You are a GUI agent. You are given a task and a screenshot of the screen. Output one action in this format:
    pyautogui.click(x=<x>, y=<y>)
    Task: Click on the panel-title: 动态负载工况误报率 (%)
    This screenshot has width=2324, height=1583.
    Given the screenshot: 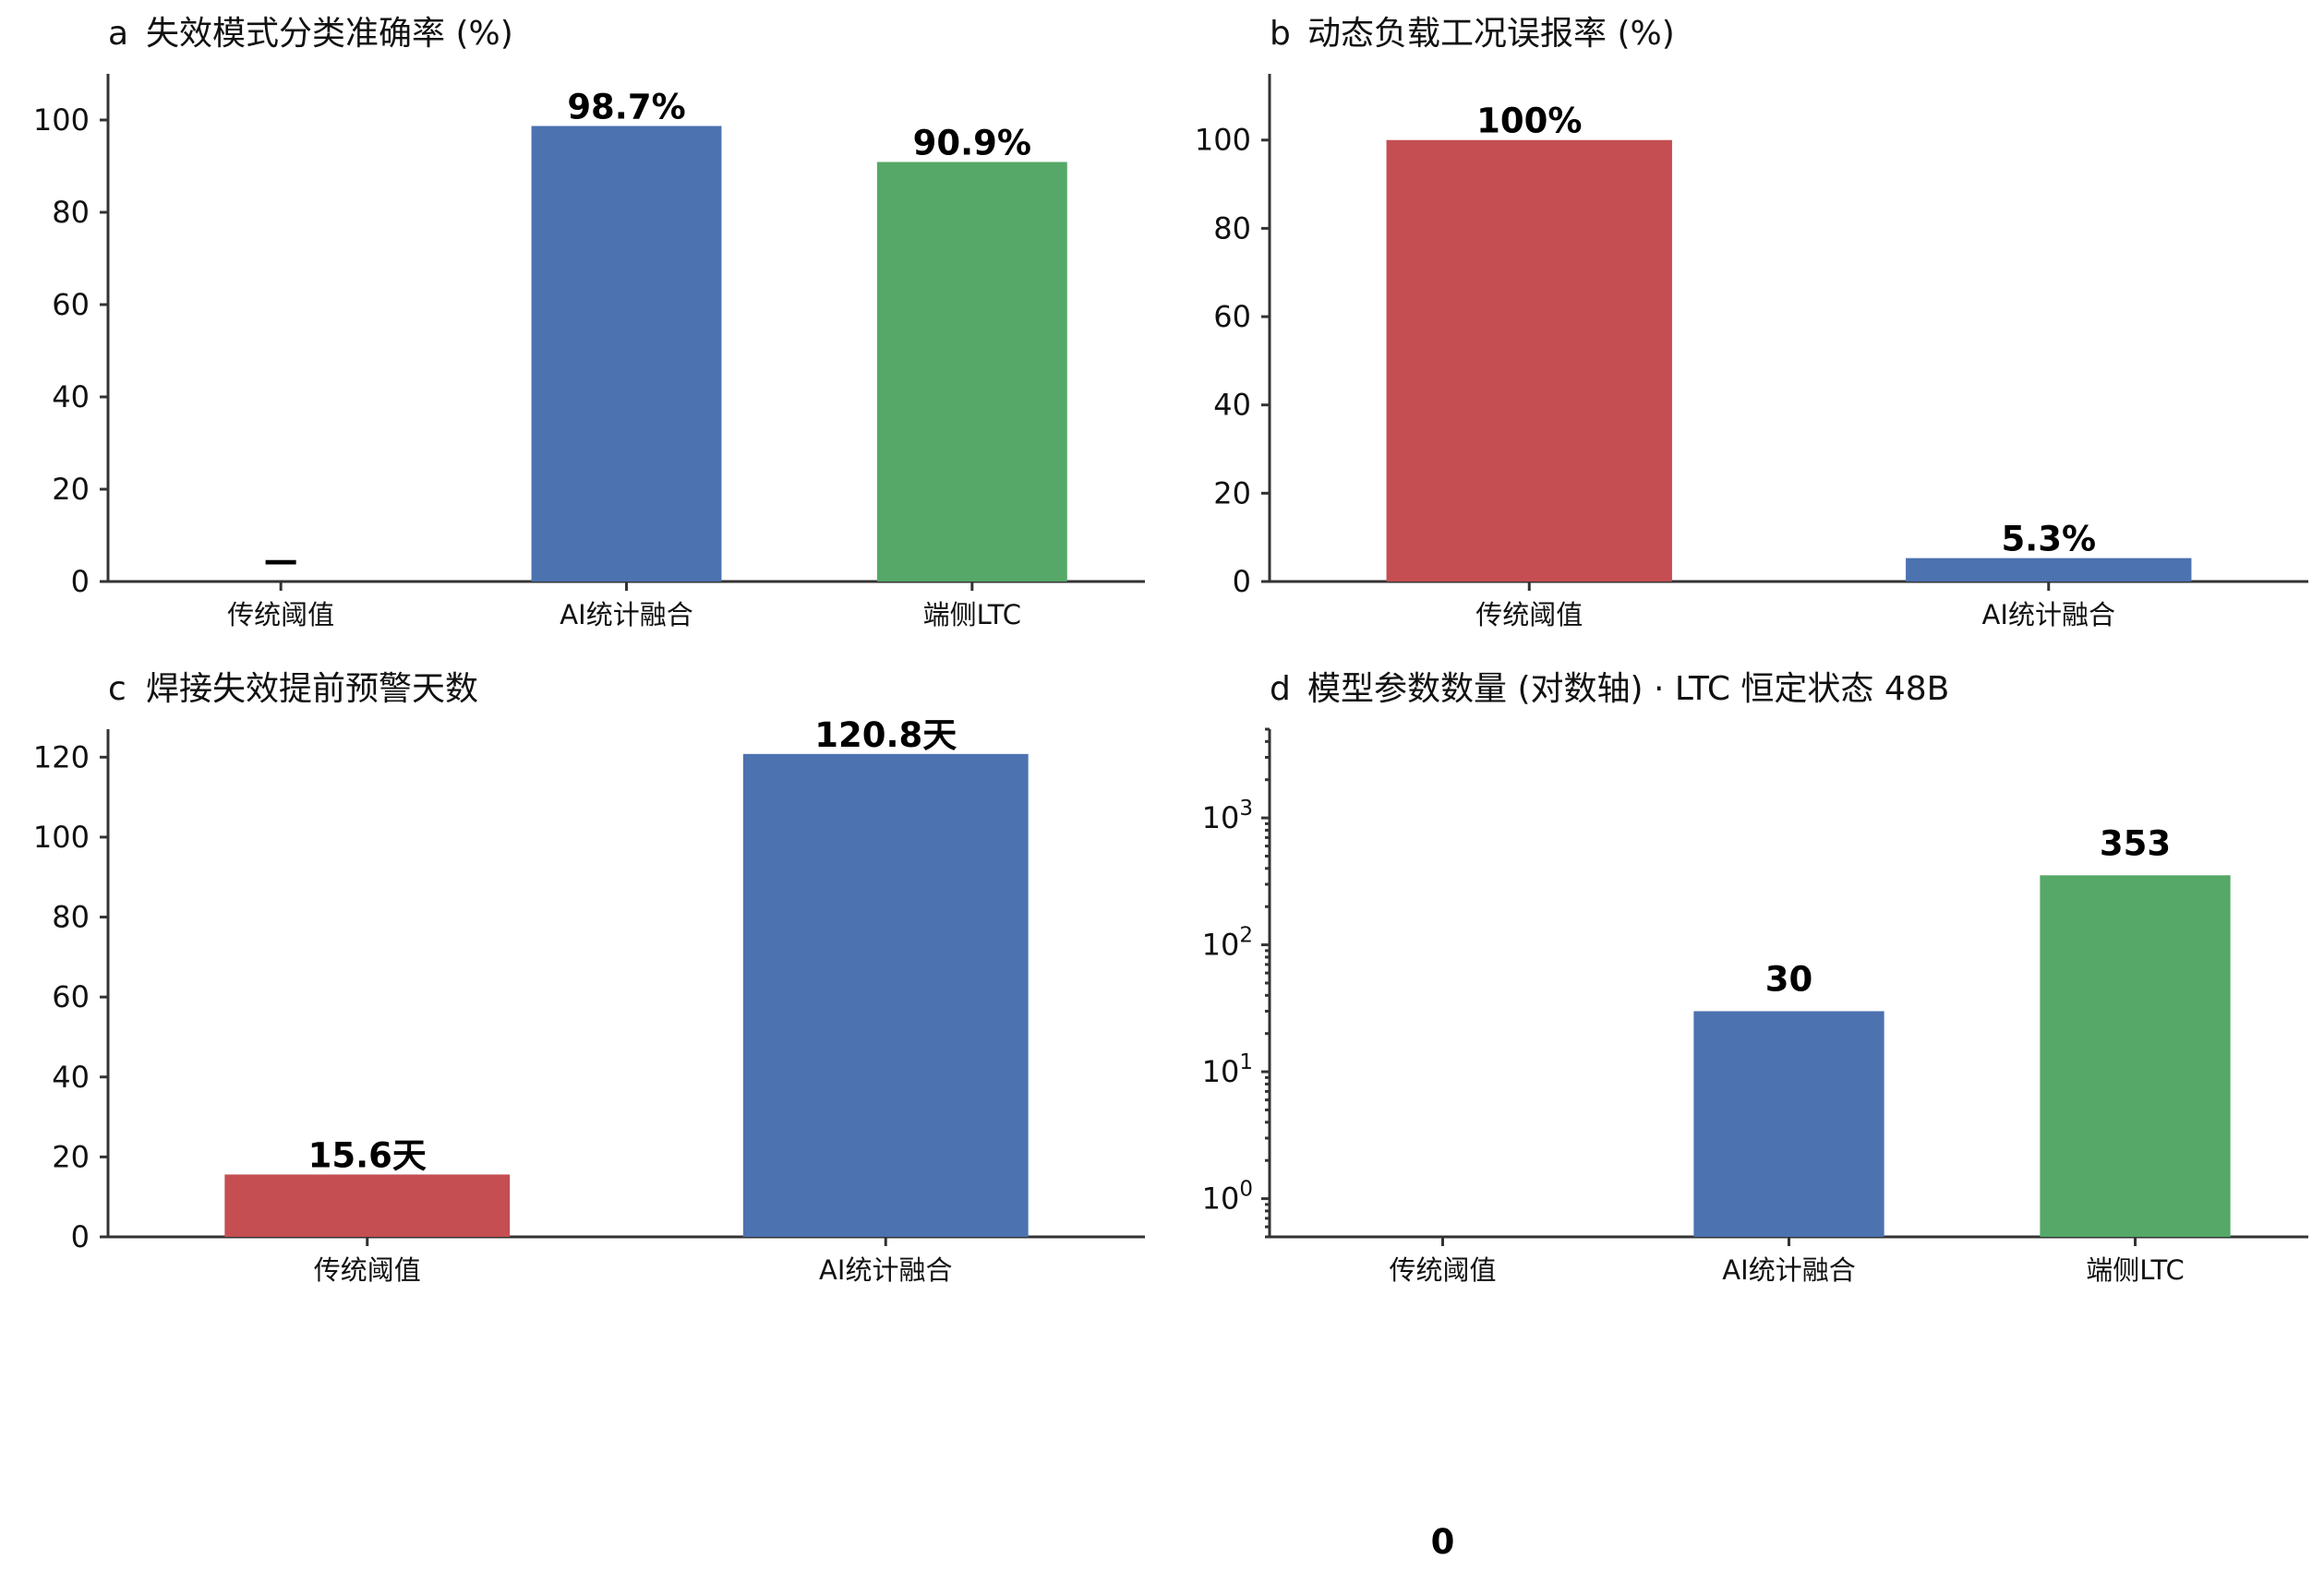 What is the action you would take?
    pyautogui.click(x=1491, y=34)
    